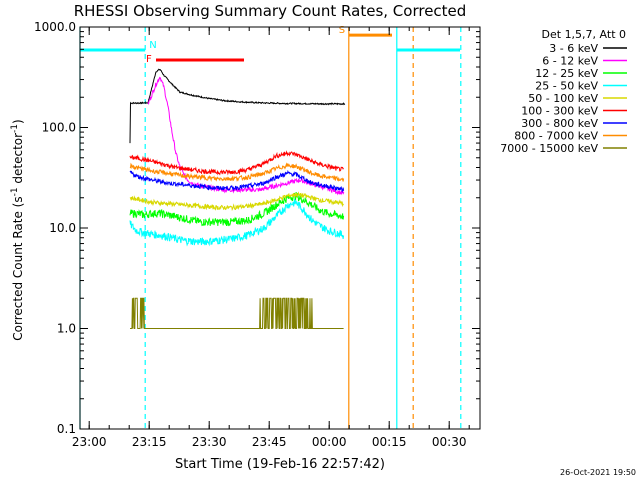 The width and height of the screenshot is (640, 480). I want to click on y-axis-label-main: Corrected Count Rate (s, so click(18, 268).